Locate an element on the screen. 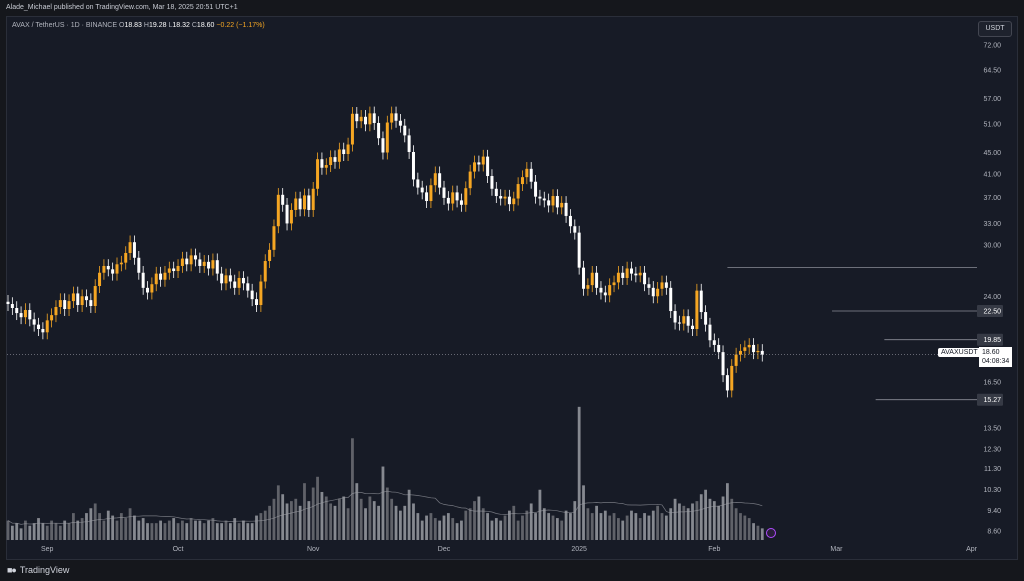  tradingview-brand: ■● TradingView is located at coordinates (38, 570).